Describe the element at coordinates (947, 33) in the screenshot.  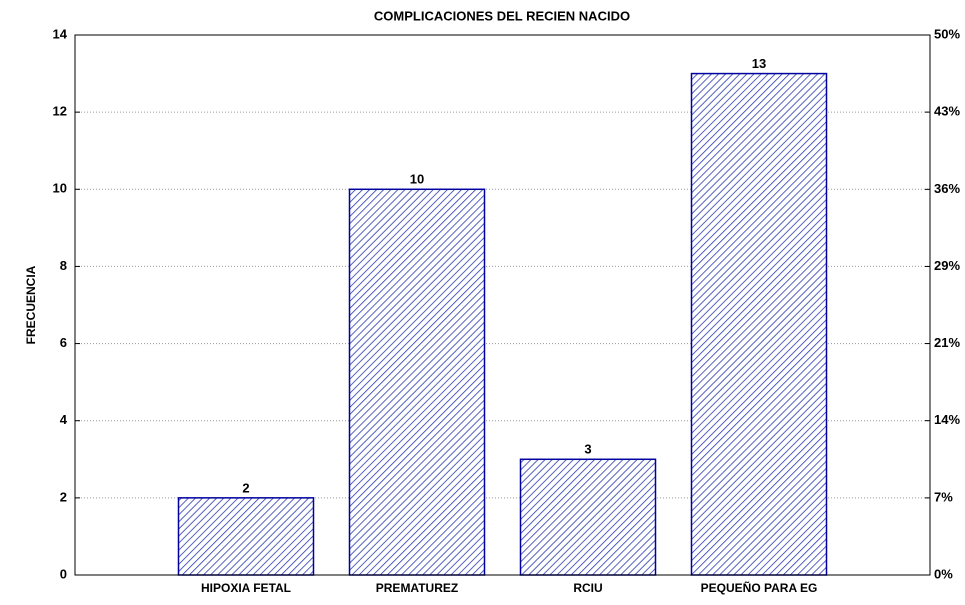
I see `y2-tick-label: 50%` at that location.